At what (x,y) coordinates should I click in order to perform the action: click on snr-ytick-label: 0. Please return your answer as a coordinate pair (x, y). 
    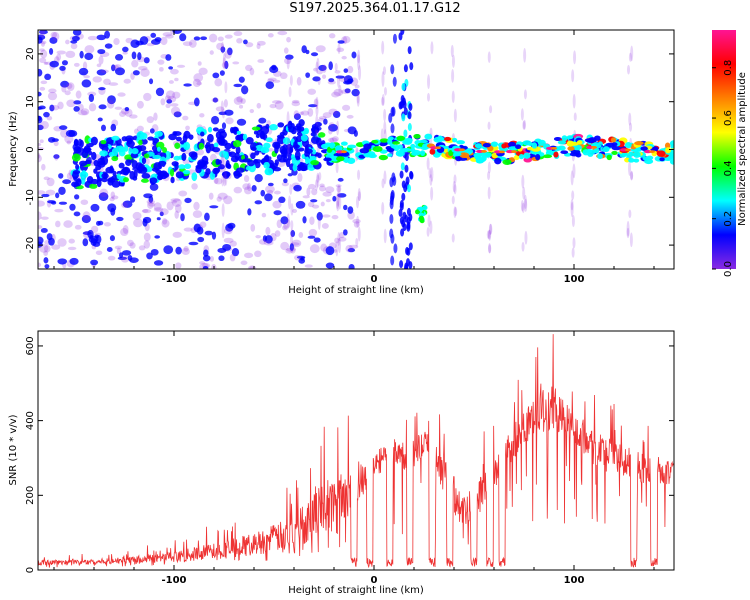
    Looking at the image, I should click on (30, 570).